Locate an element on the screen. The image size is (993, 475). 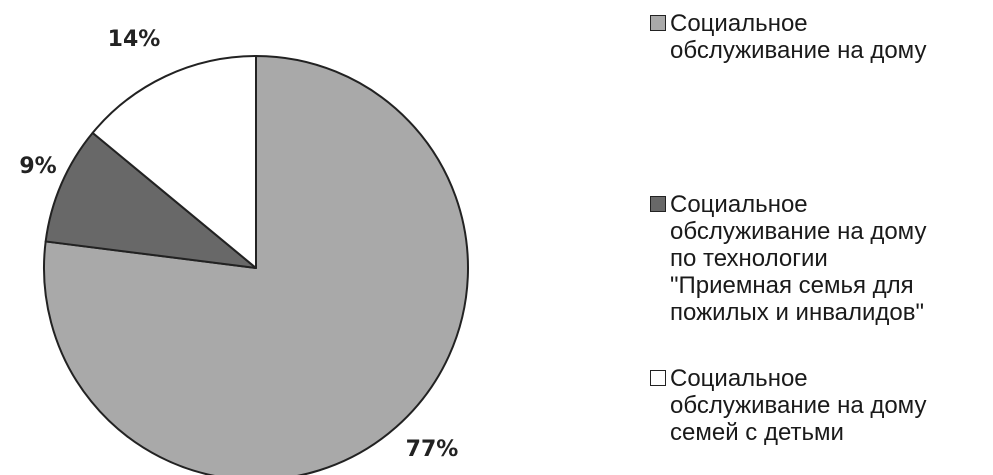
pie-slice-families-with-children is located at coordinates (174, 162).